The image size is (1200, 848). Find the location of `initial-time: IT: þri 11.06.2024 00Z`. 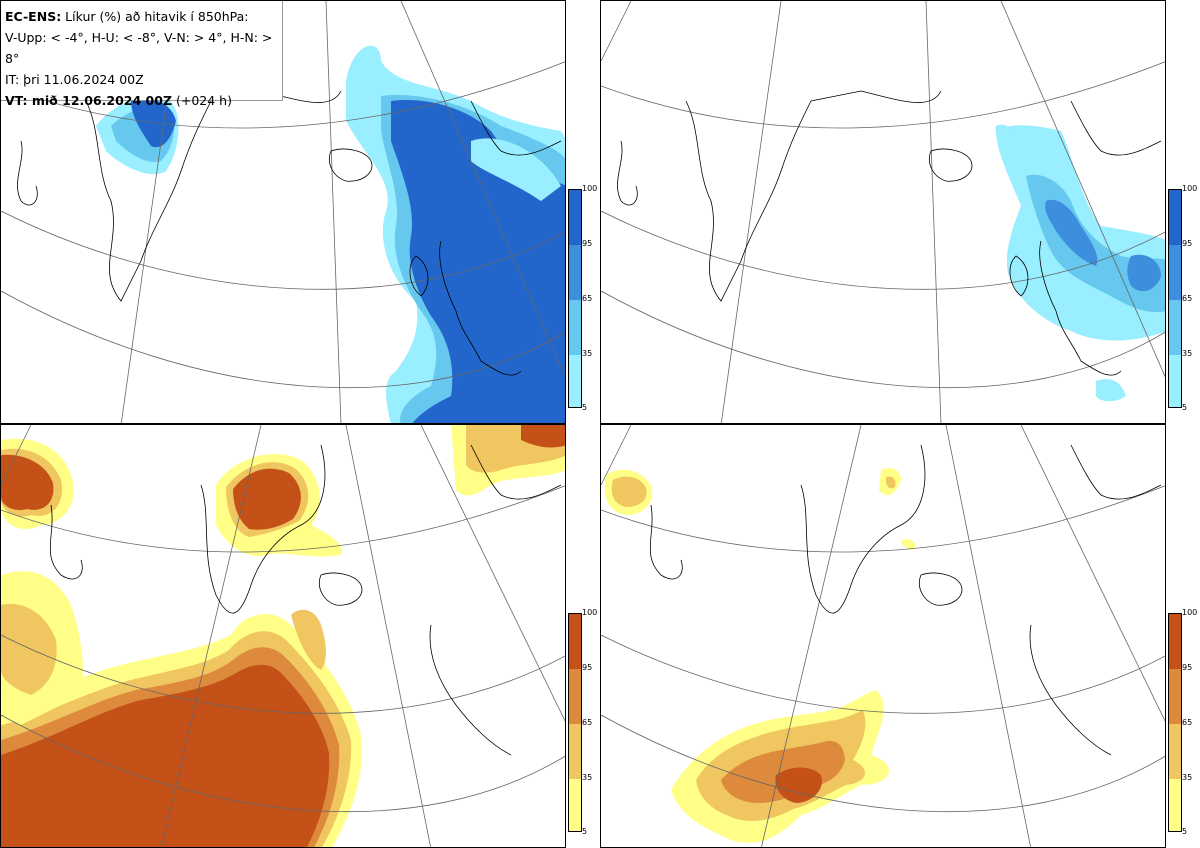

initial-time: IT: þri 11.06.2024 00Z is located at coordinates (74, 79).